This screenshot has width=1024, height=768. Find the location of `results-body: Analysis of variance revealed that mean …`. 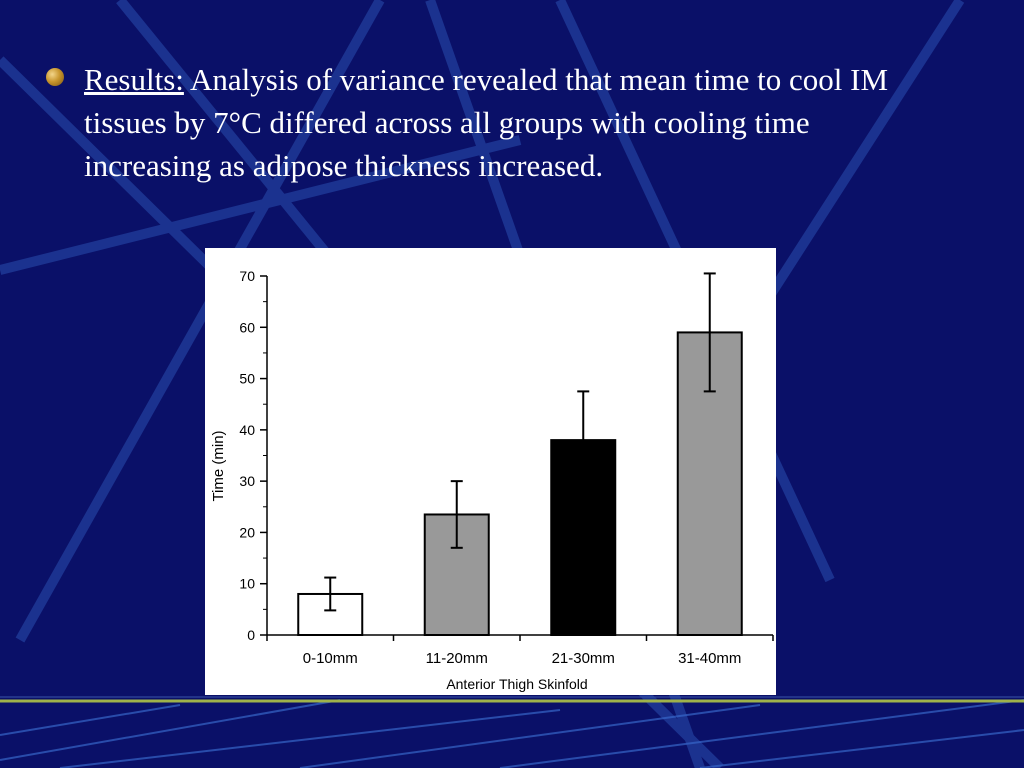

results-body: Analysis of variance revealed that mean … is located at coordinates (486, 122).